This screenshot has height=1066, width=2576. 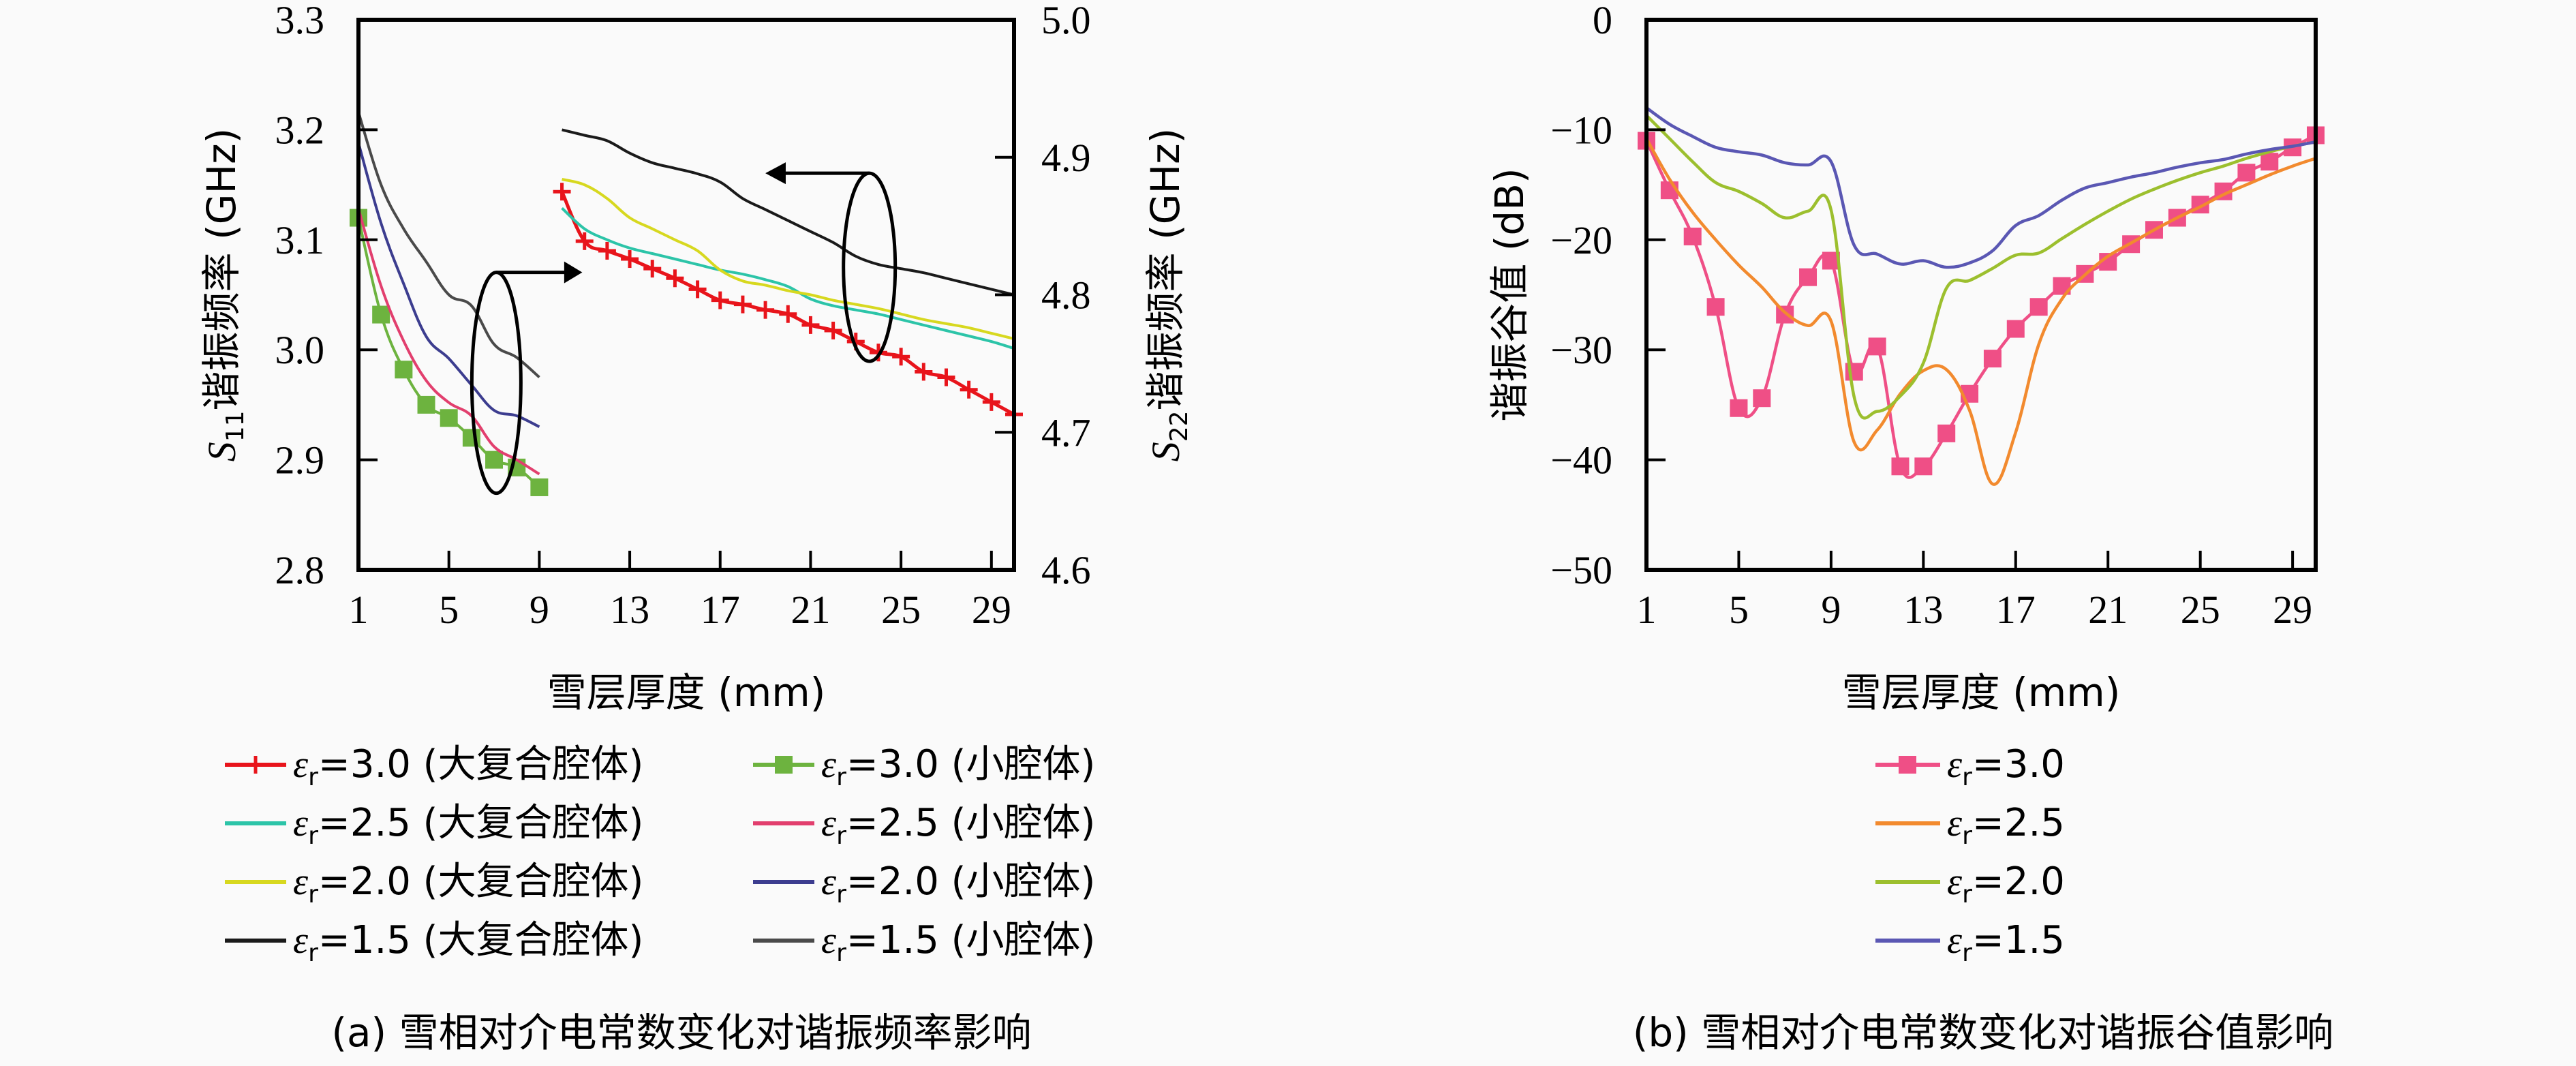 I want to click on legend-label: εr=2.0, so click(x=2006, y=884).